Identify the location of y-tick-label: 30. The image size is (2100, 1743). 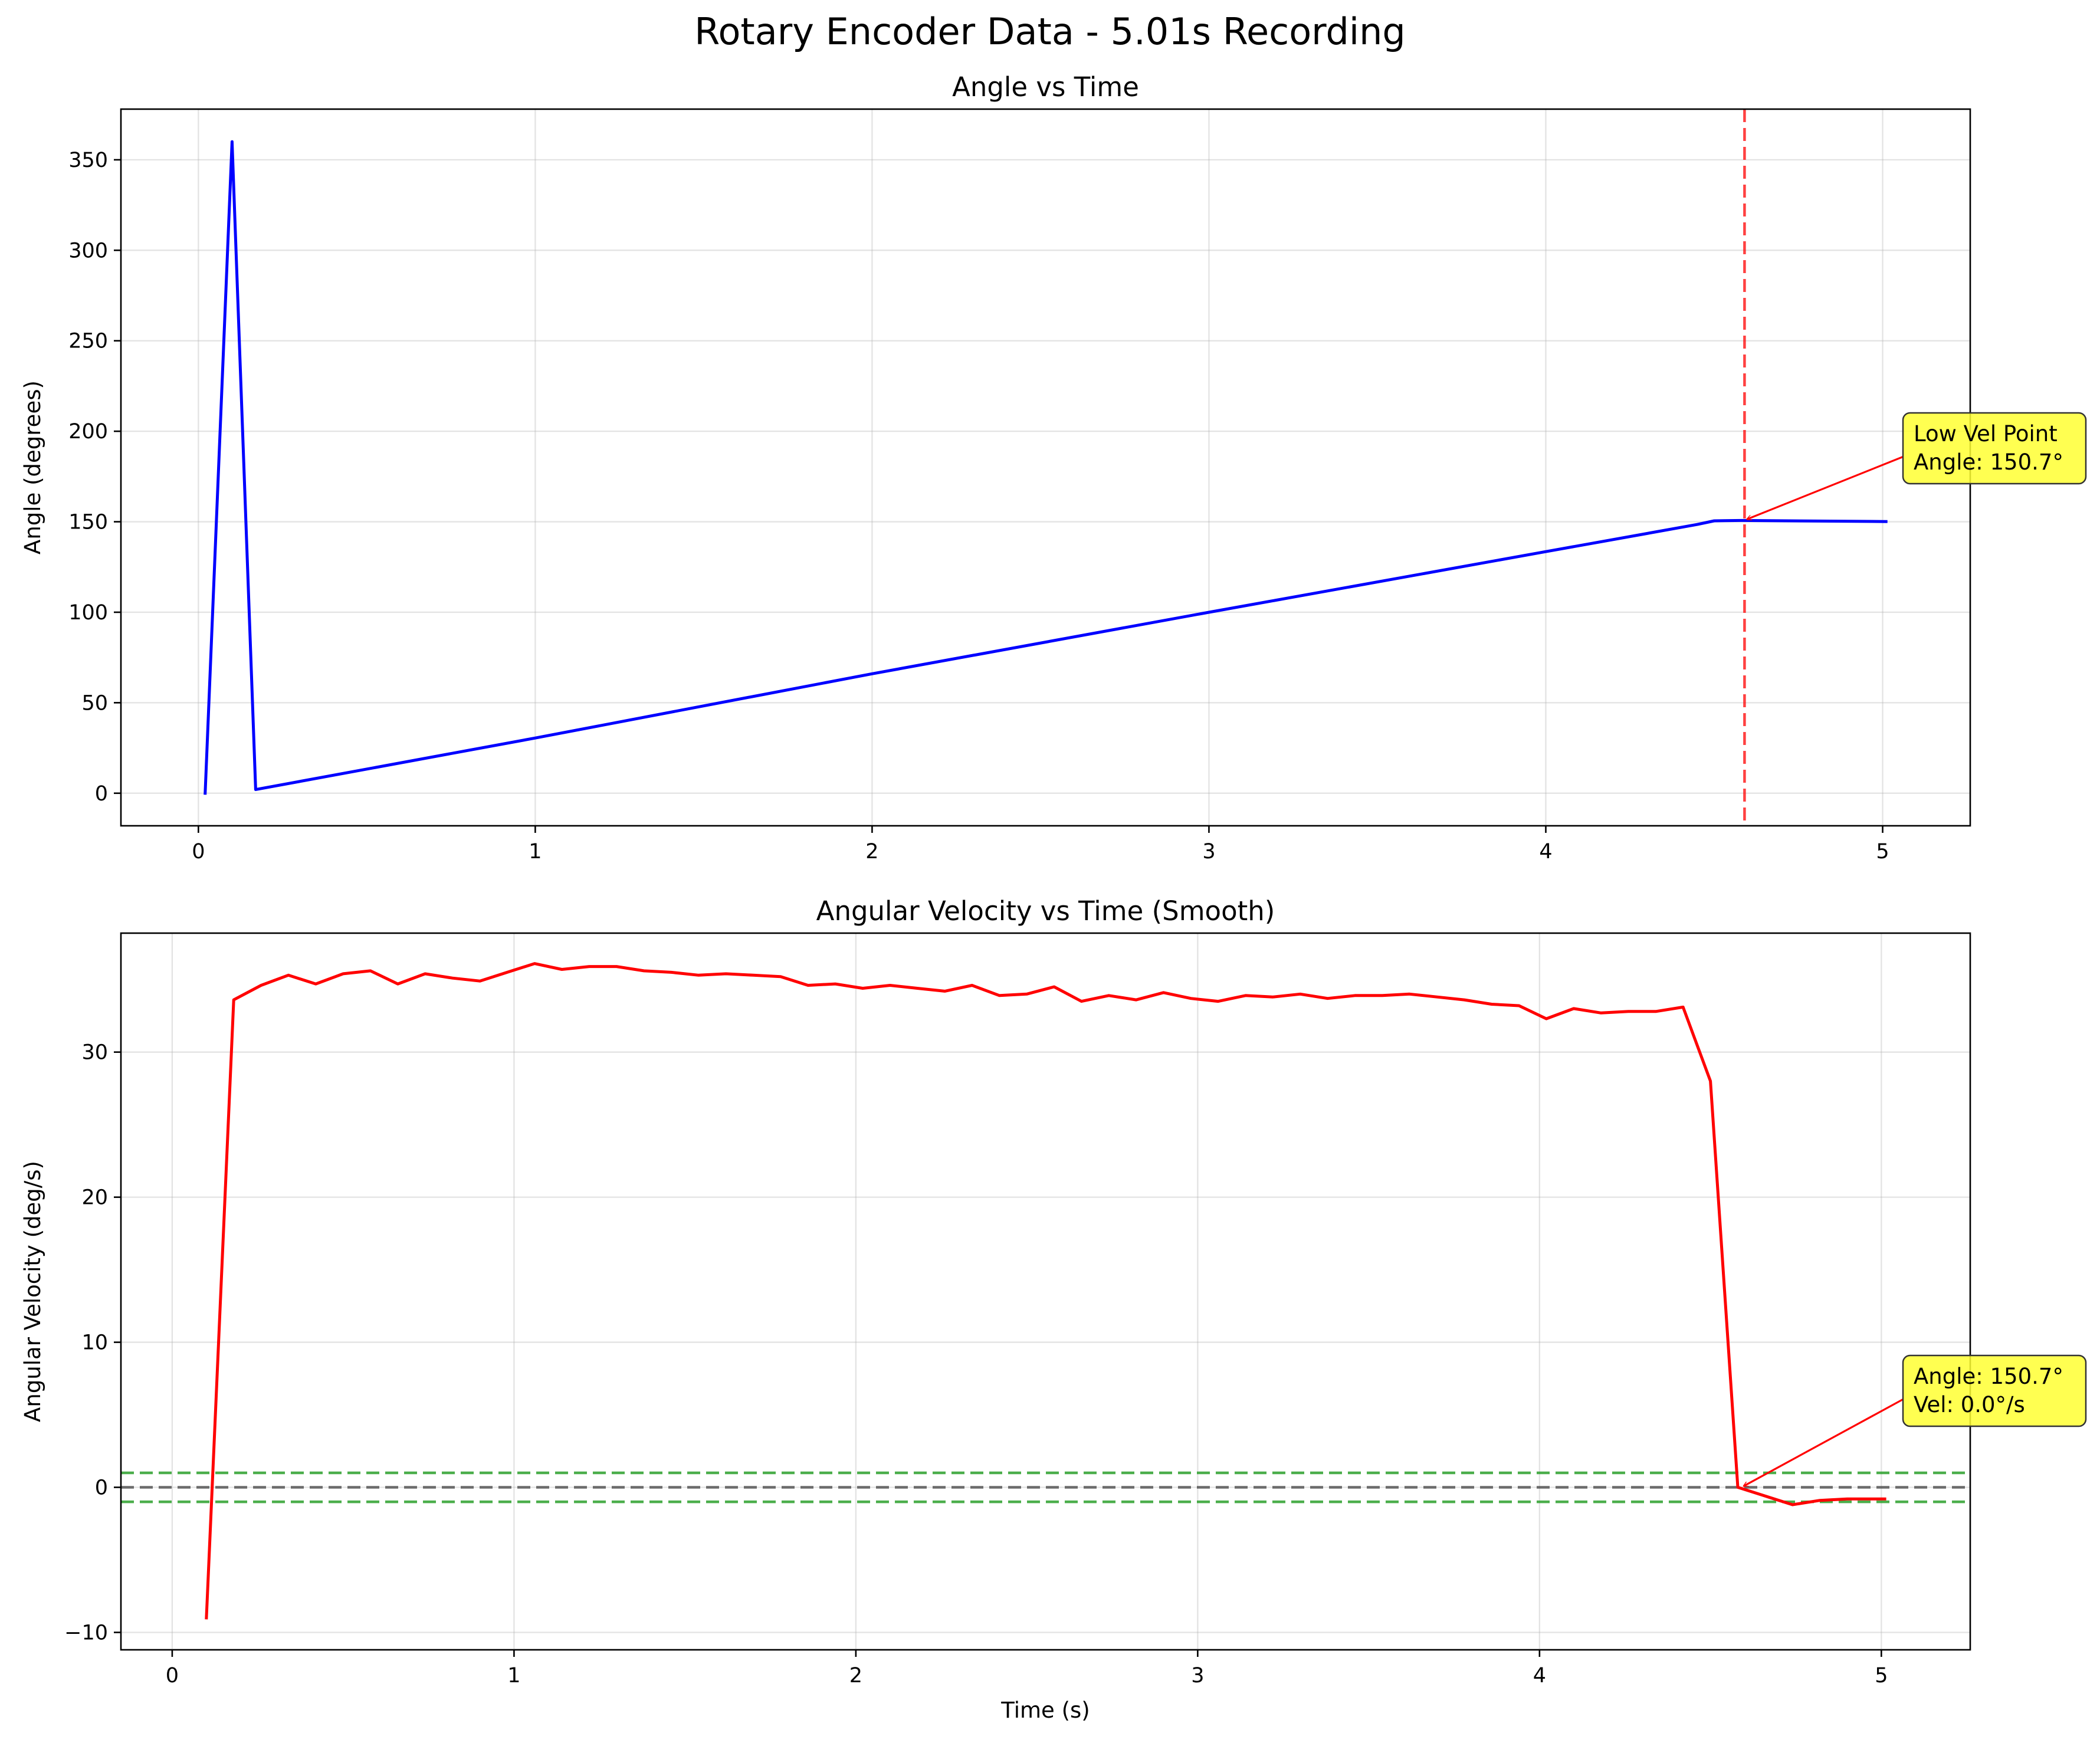
(94, 1053).